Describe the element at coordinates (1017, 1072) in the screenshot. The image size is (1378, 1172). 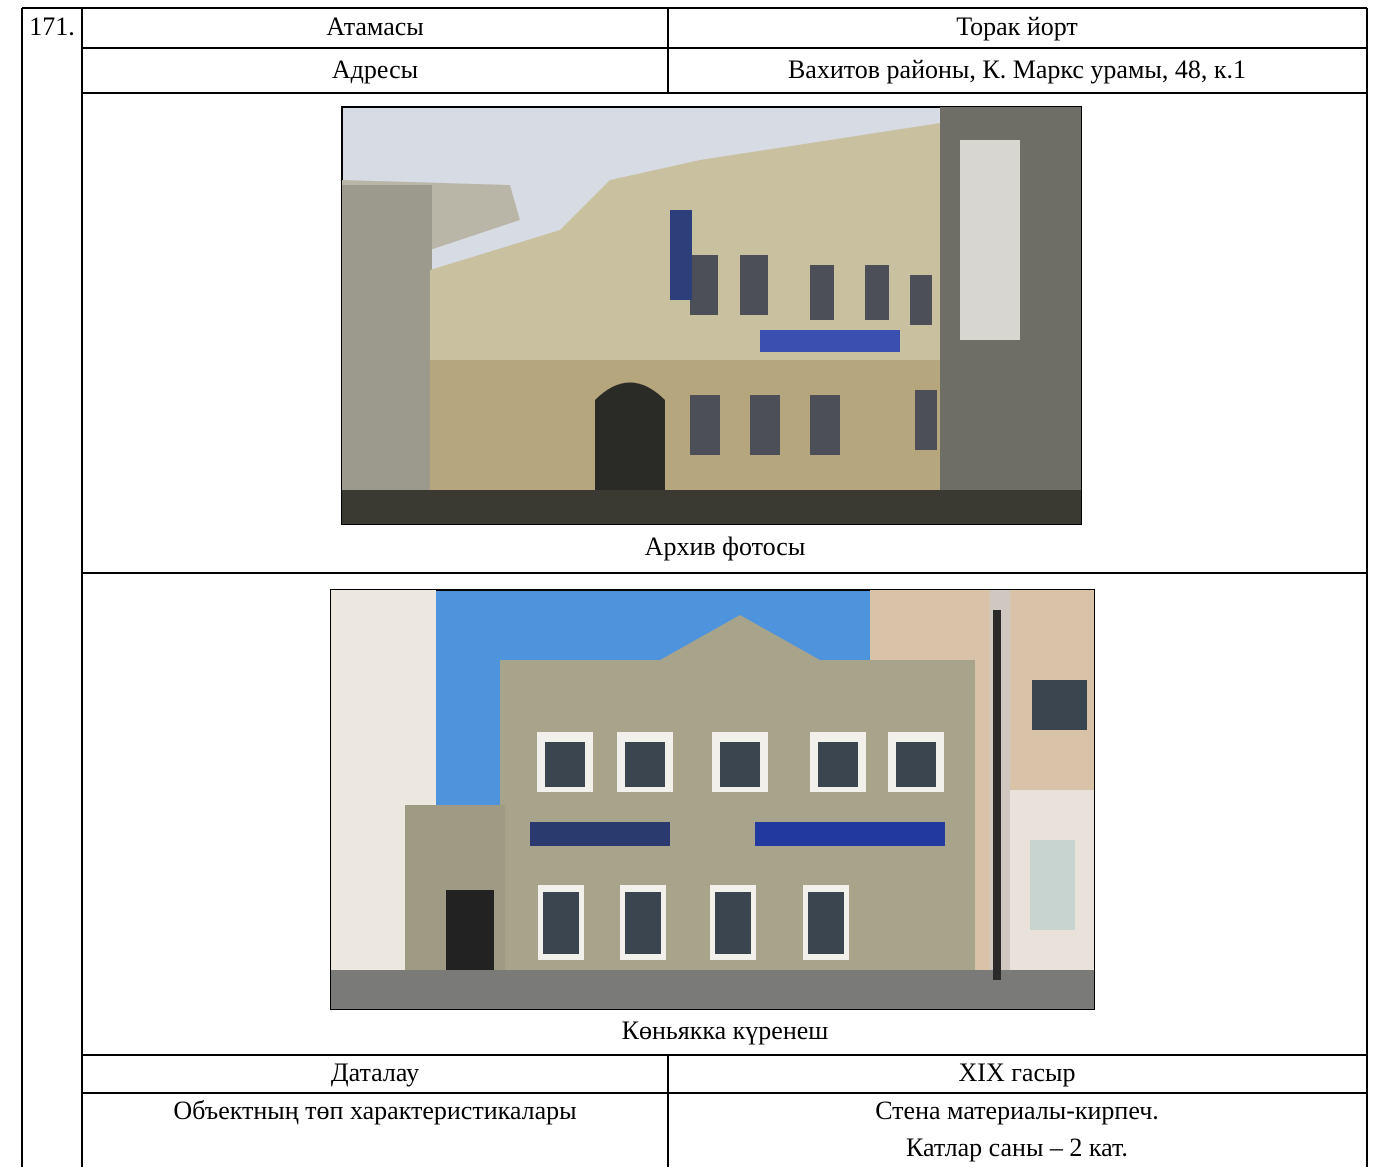
I see `value-cell: XIX гасыр` at that location.